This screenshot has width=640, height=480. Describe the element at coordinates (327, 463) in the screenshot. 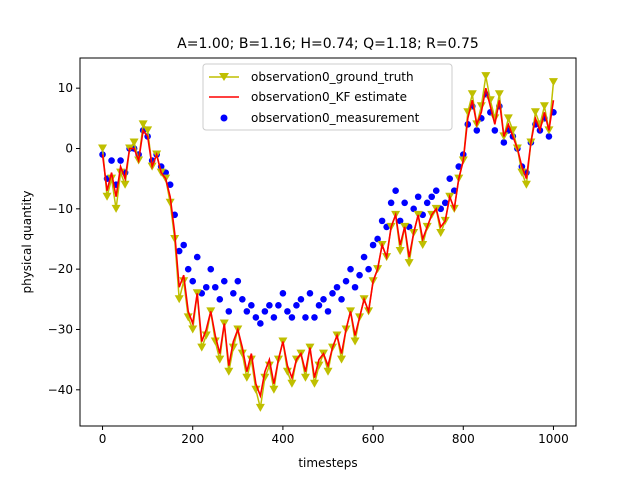

I see `x-axis-label: timesteps` at that location.